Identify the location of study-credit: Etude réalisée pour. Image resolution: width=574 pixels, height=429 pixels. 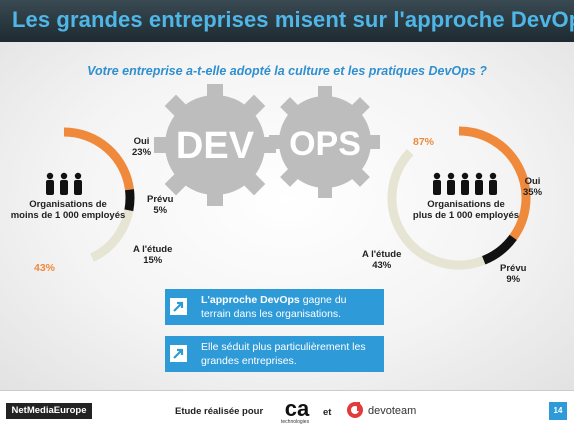
(219, 411).